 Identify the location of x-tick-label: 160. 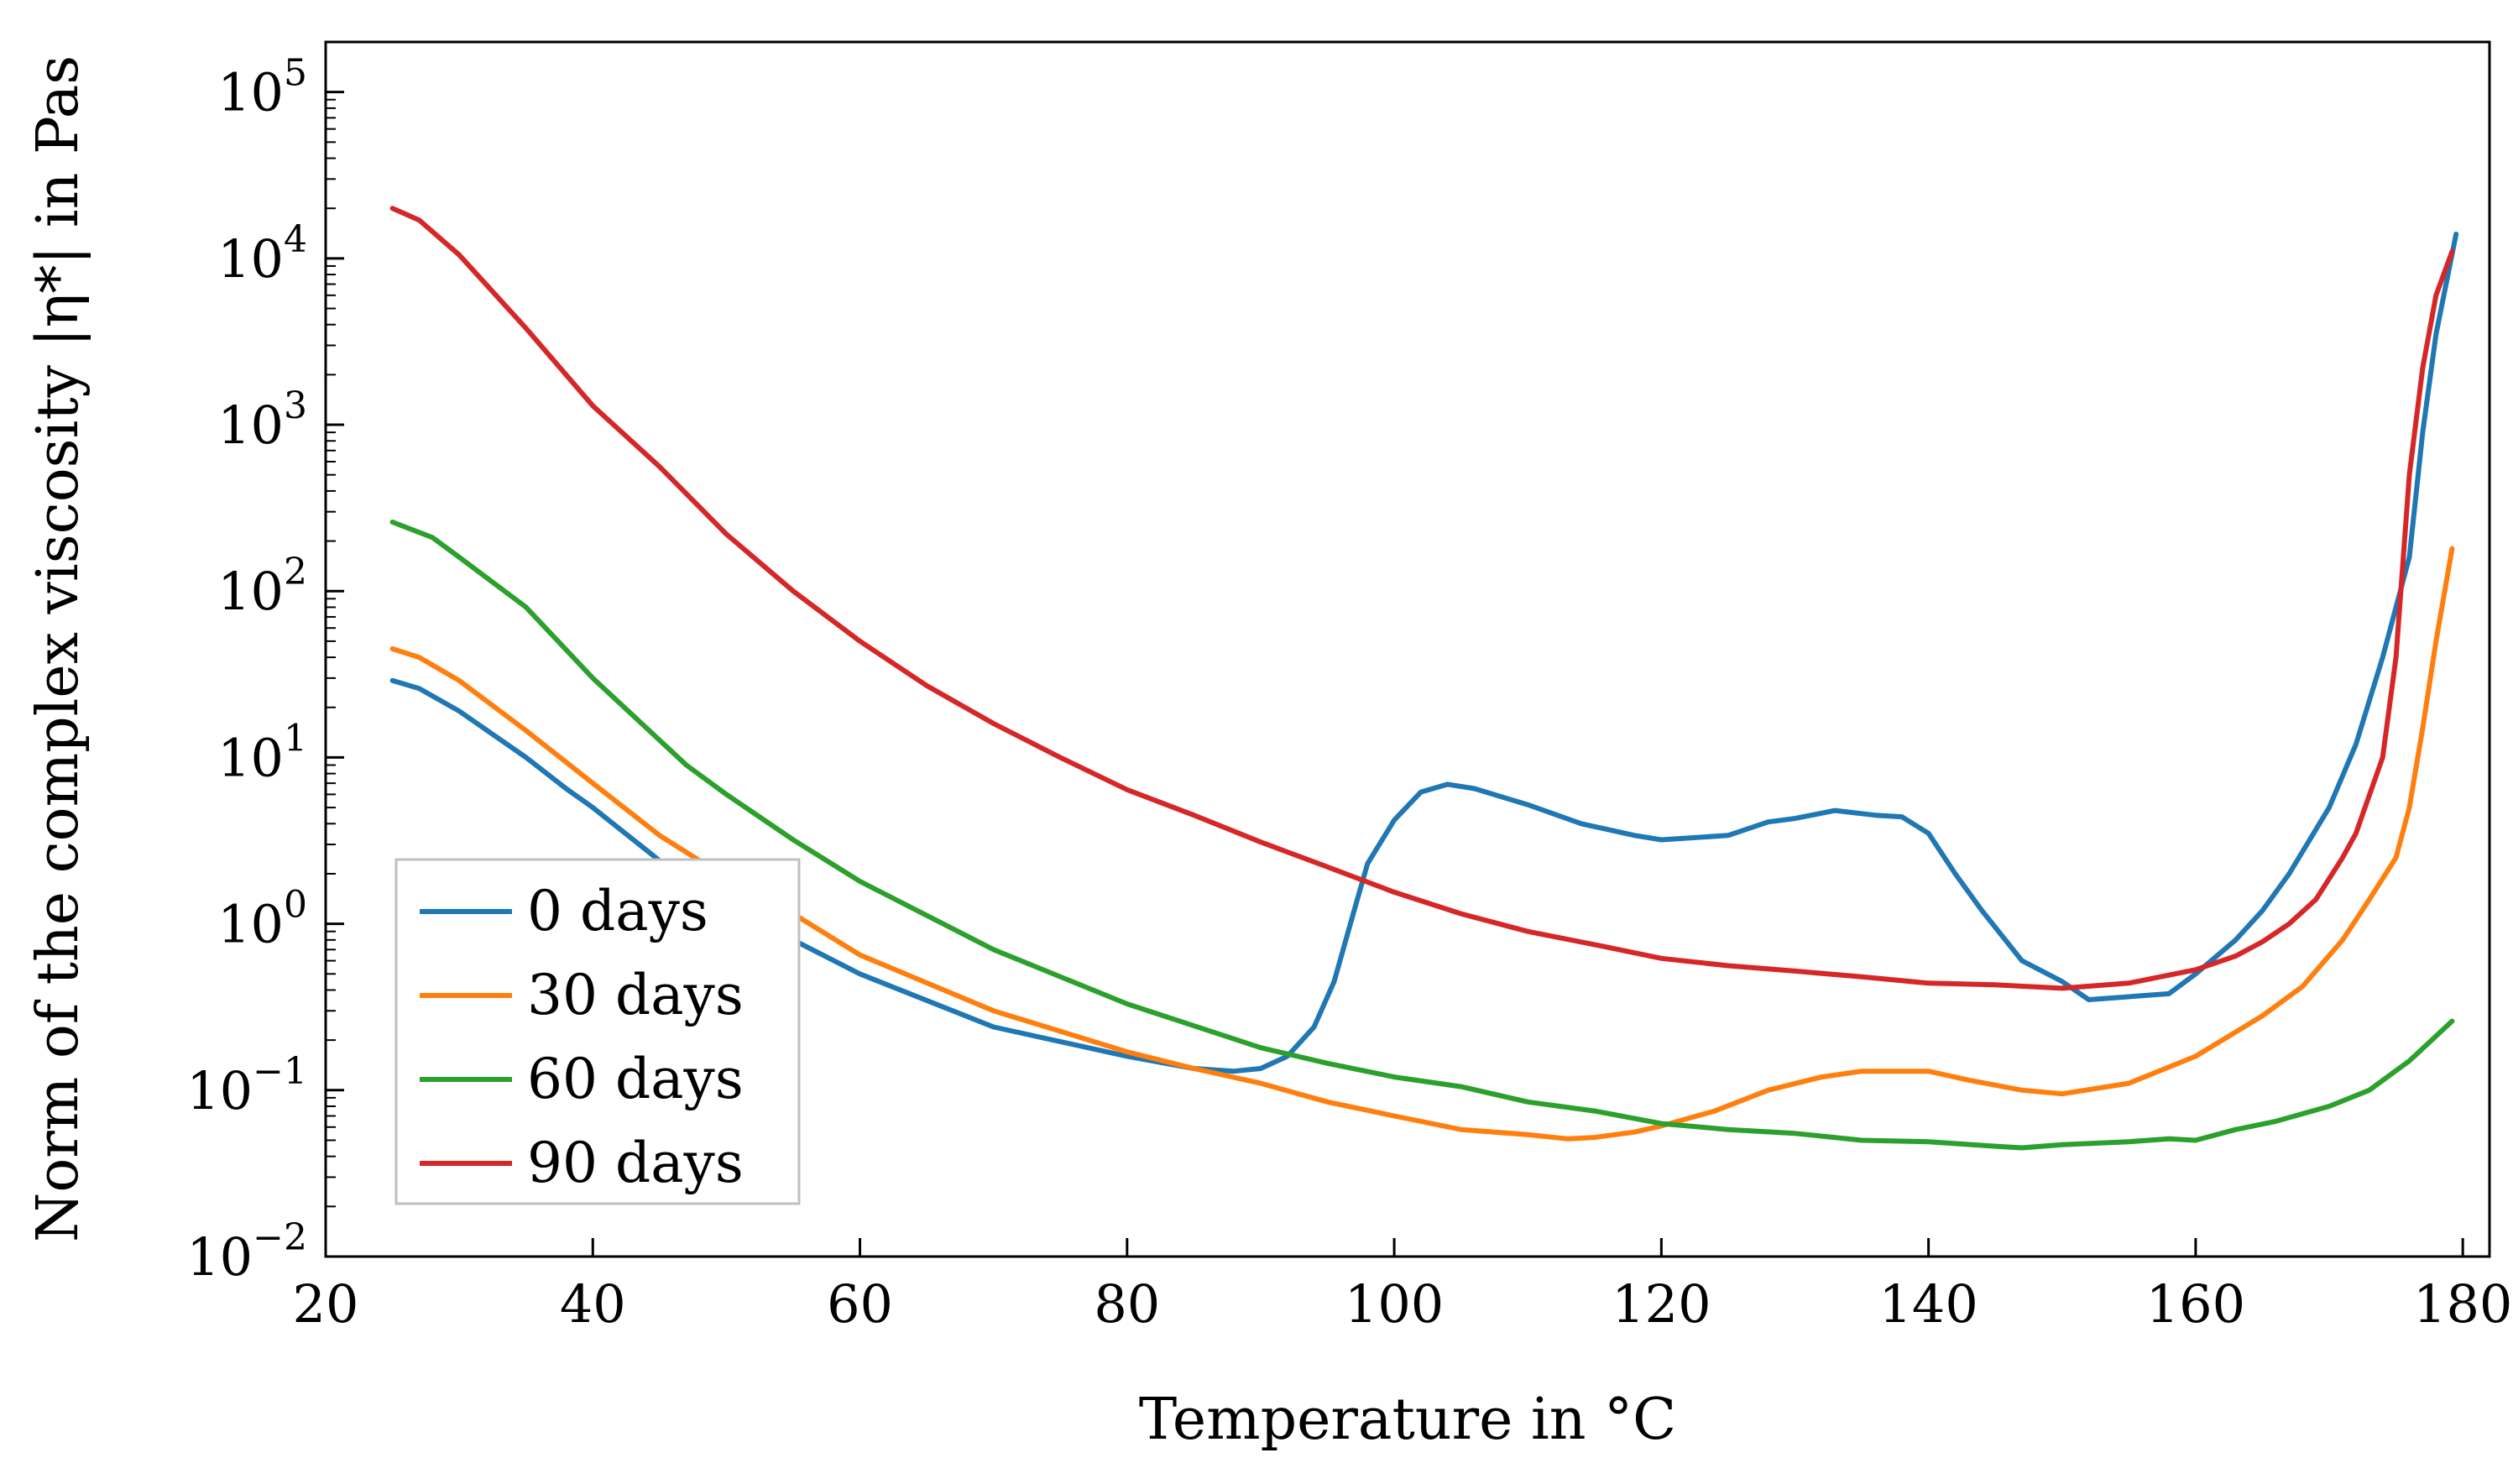
(2195, 1304).